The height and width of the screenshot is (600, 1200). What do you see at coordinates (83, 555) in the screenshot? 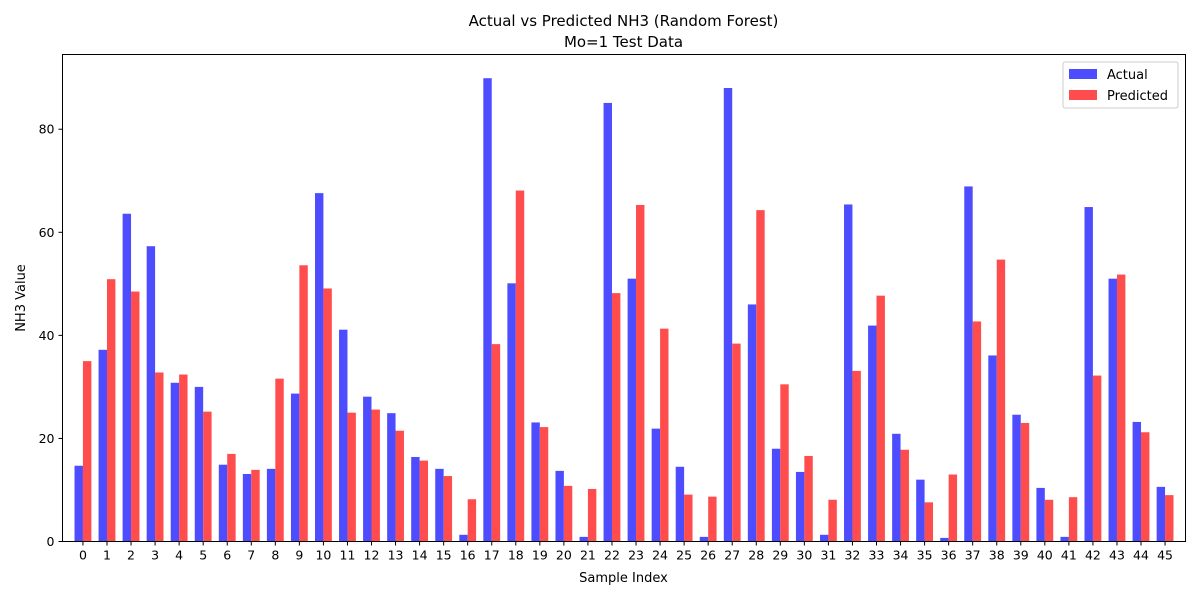
I see `x-tick-label: 0` at bounding box center [83, 555].